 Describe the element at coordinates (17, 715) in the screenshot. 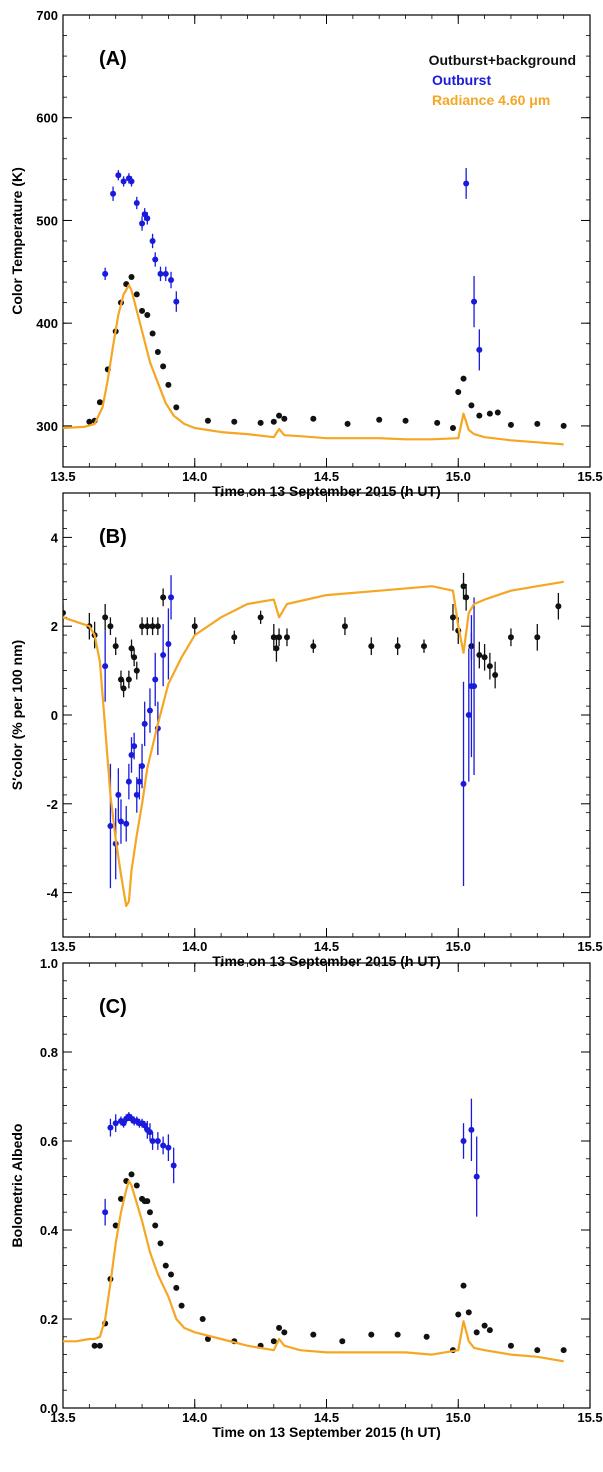

I see `y-axis-label: S′color (% per 100 nm)` at that location.